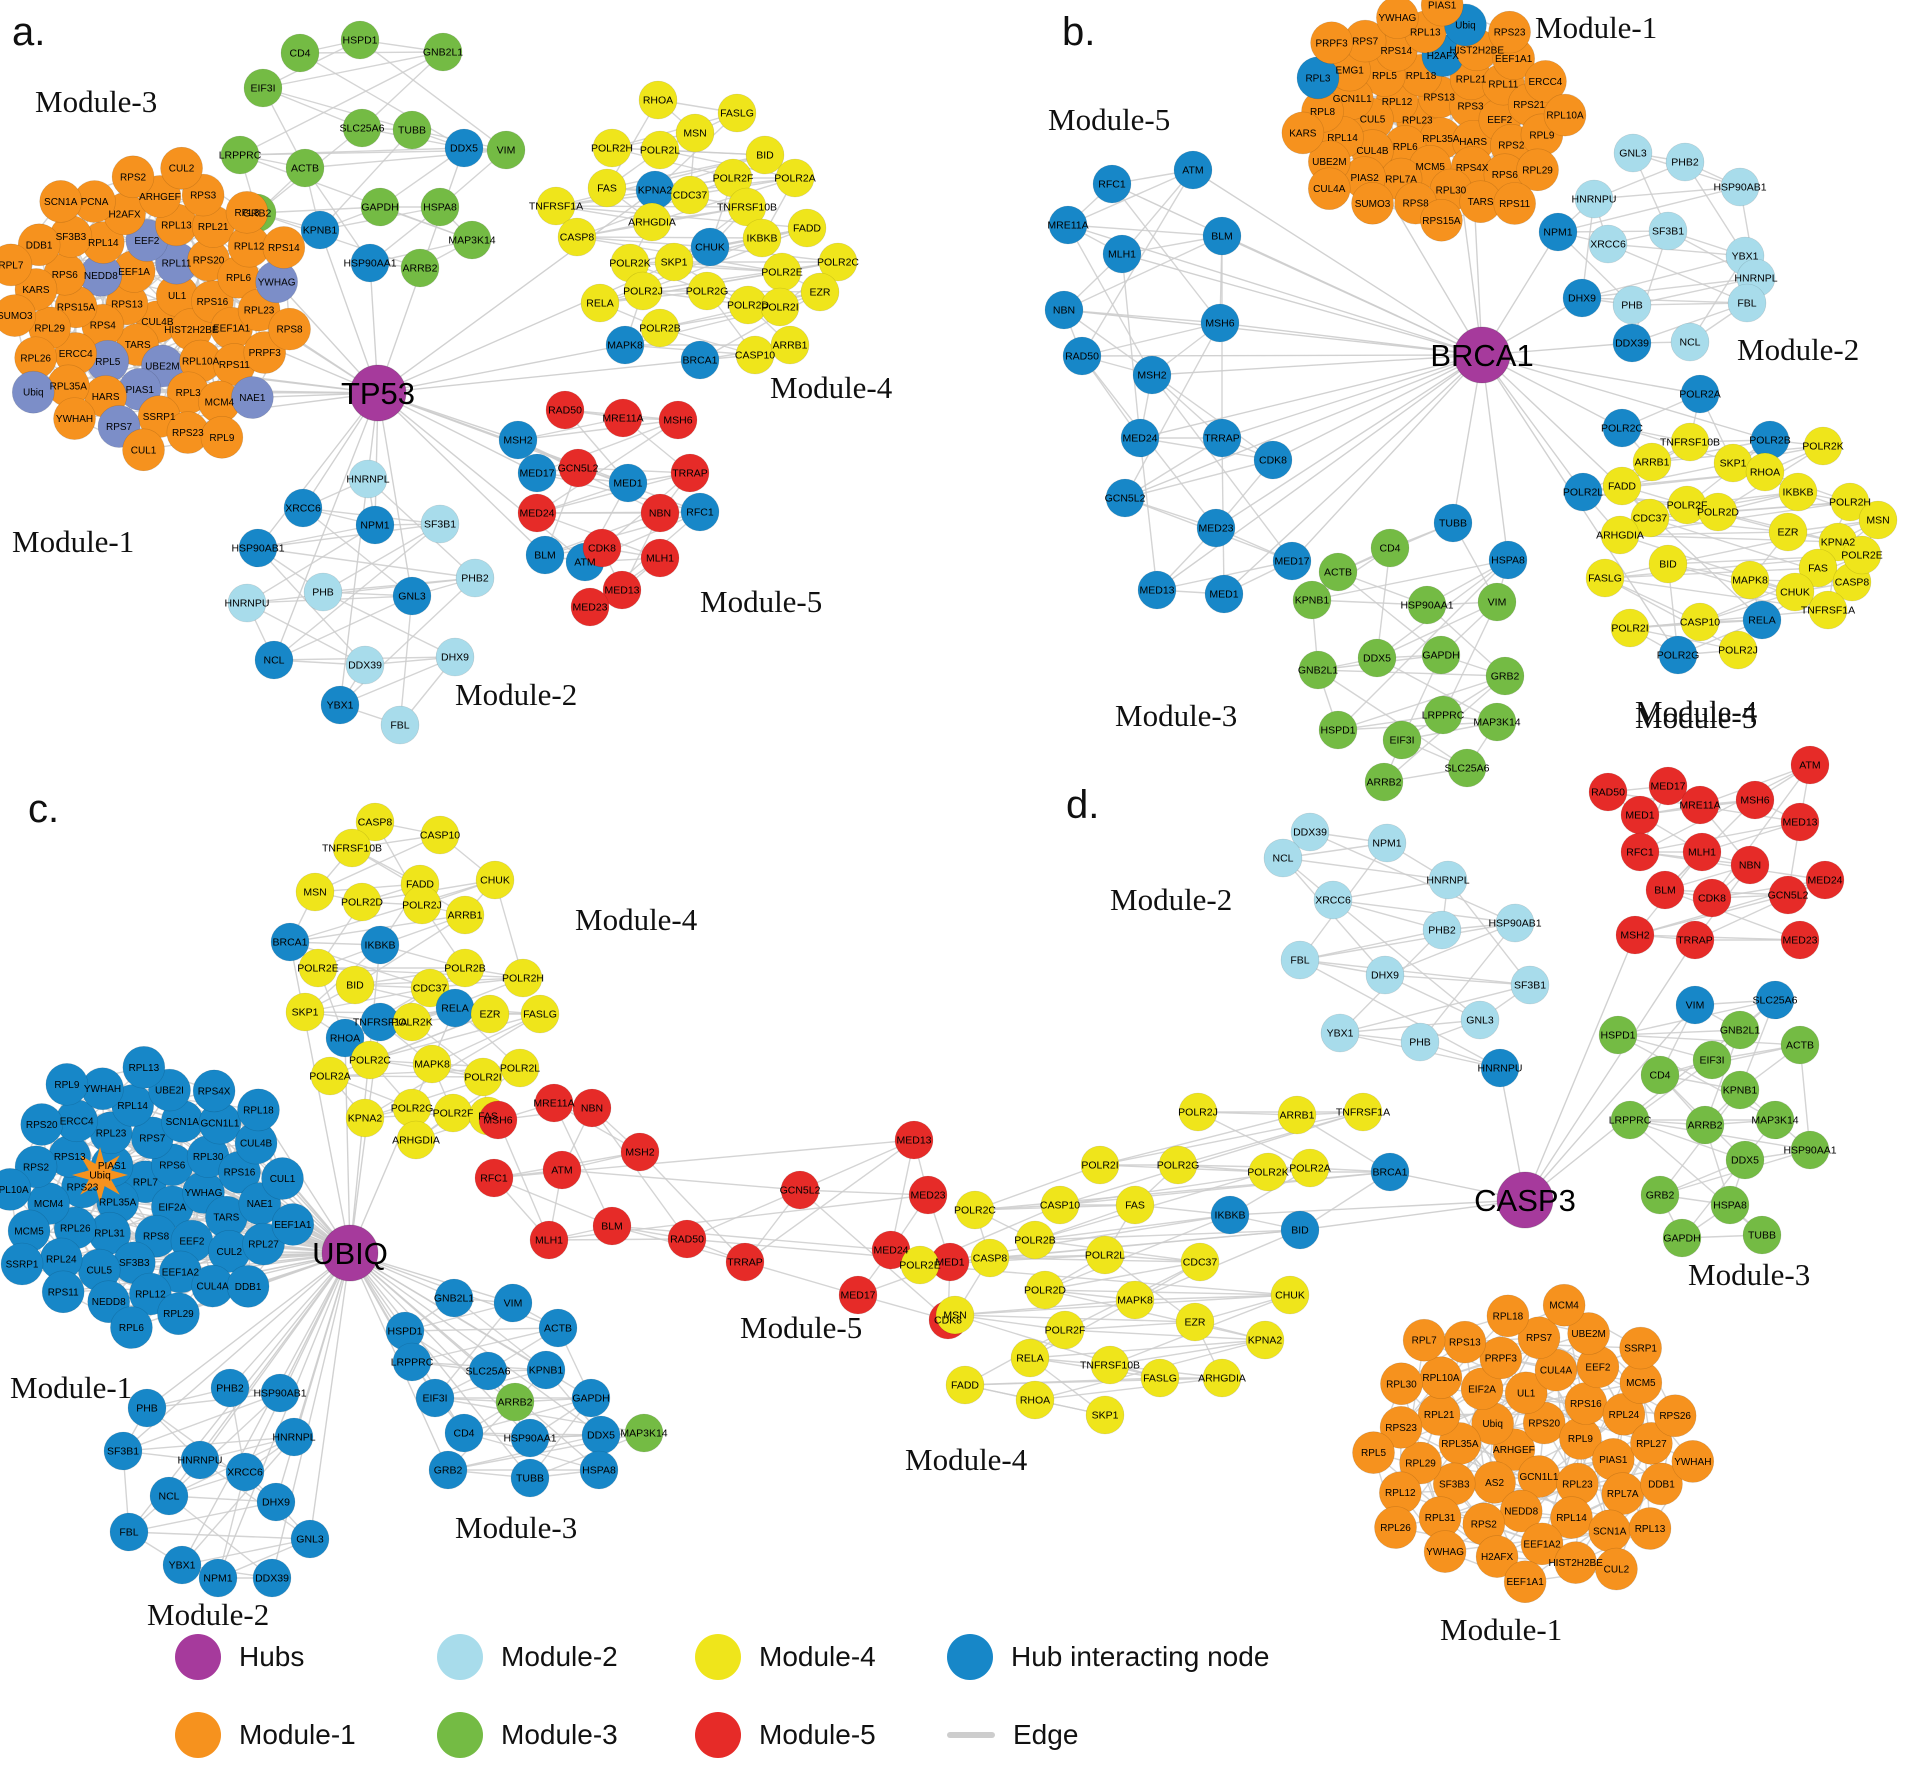 This screenshot has width=1923, height=1775. Describe the element at coordinates (577, 238) in the screenshot. I see `node-label: CASP8` at that location.